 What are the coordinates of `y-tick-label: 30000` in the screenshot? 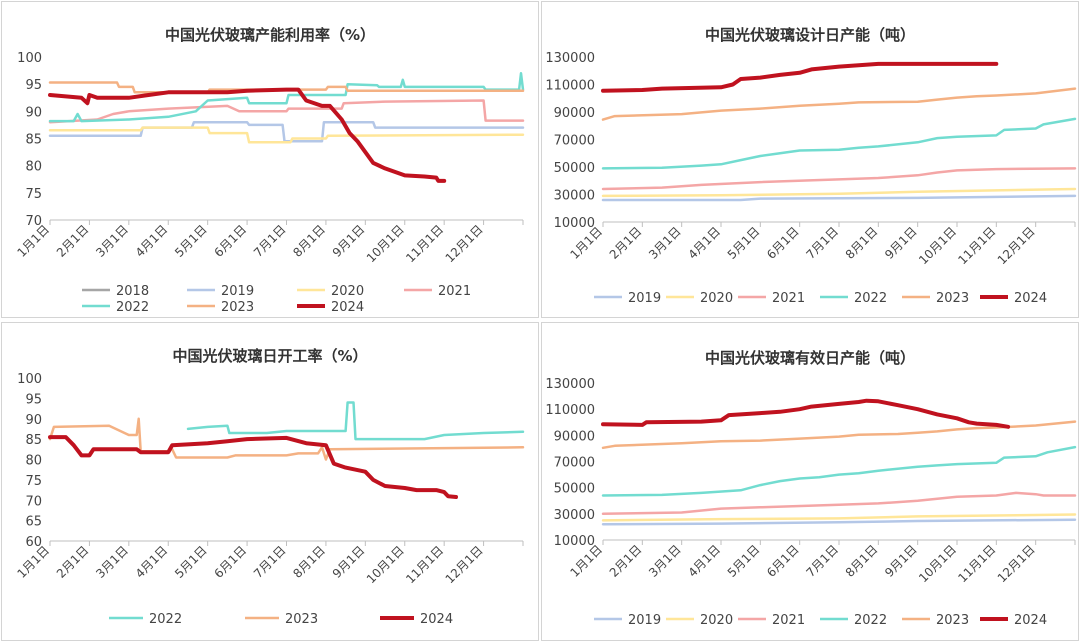 It's located at (574, 196).